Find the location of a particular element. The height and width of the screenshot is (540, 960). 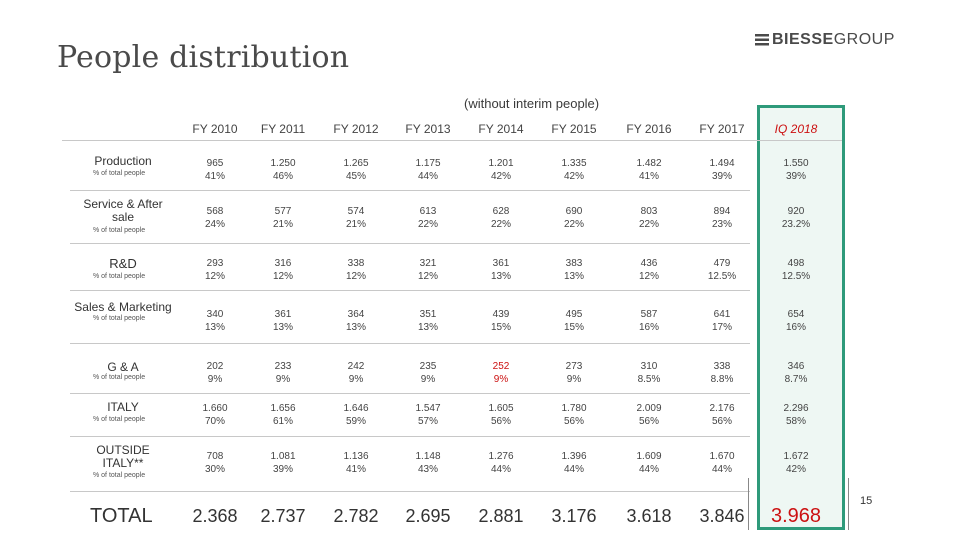

page-title: People distribution is located at coordinates (203, 57).